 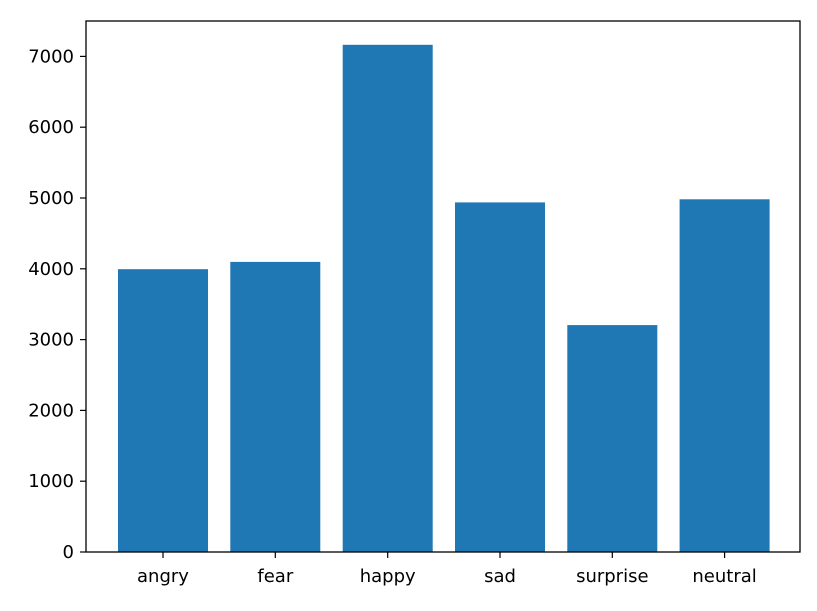 What do you see at coordinates (388, 576) in the screenshot?
I see `x-tick-label: happy` at bounding box center [388, 576].